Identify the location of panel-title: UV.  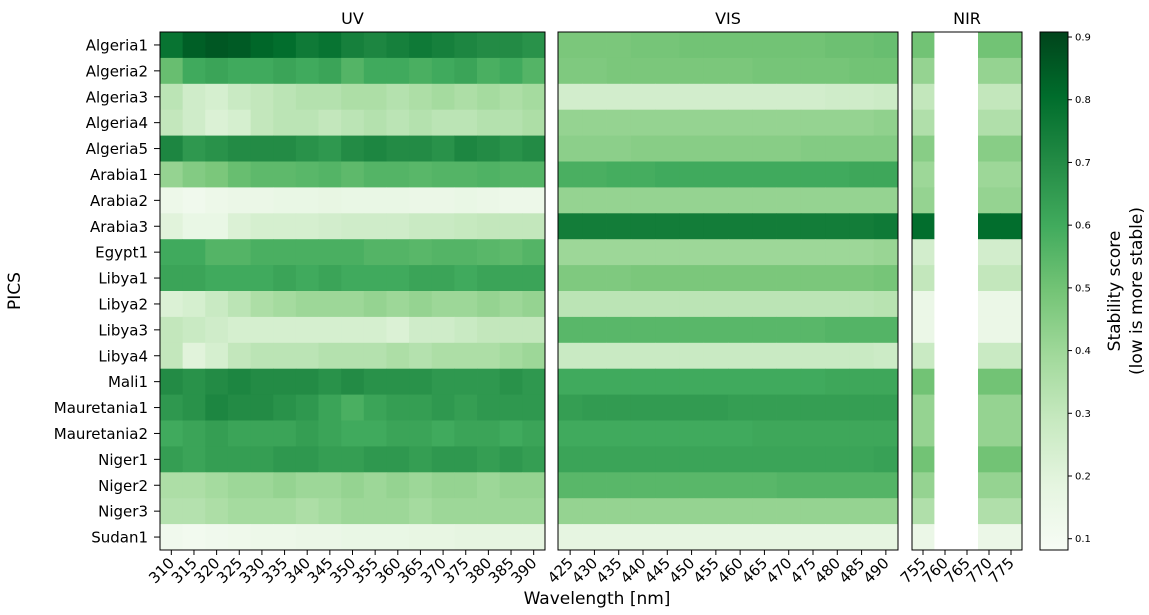
(352, 18).